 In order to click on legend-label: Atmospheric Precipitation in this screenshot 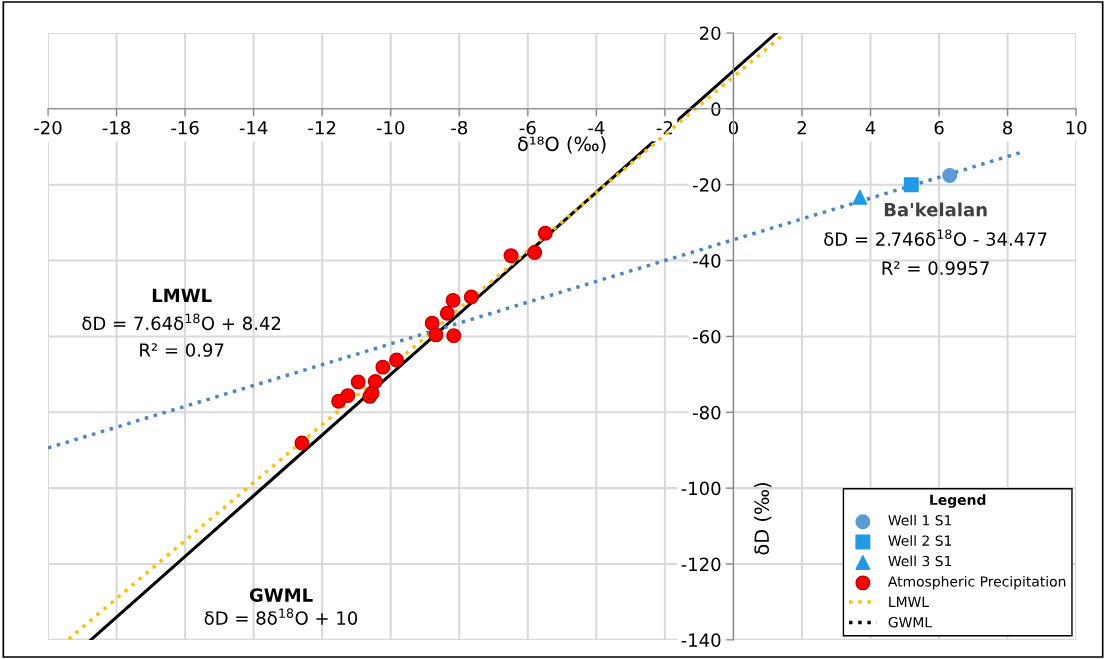, I will do `click(976, 582)`.